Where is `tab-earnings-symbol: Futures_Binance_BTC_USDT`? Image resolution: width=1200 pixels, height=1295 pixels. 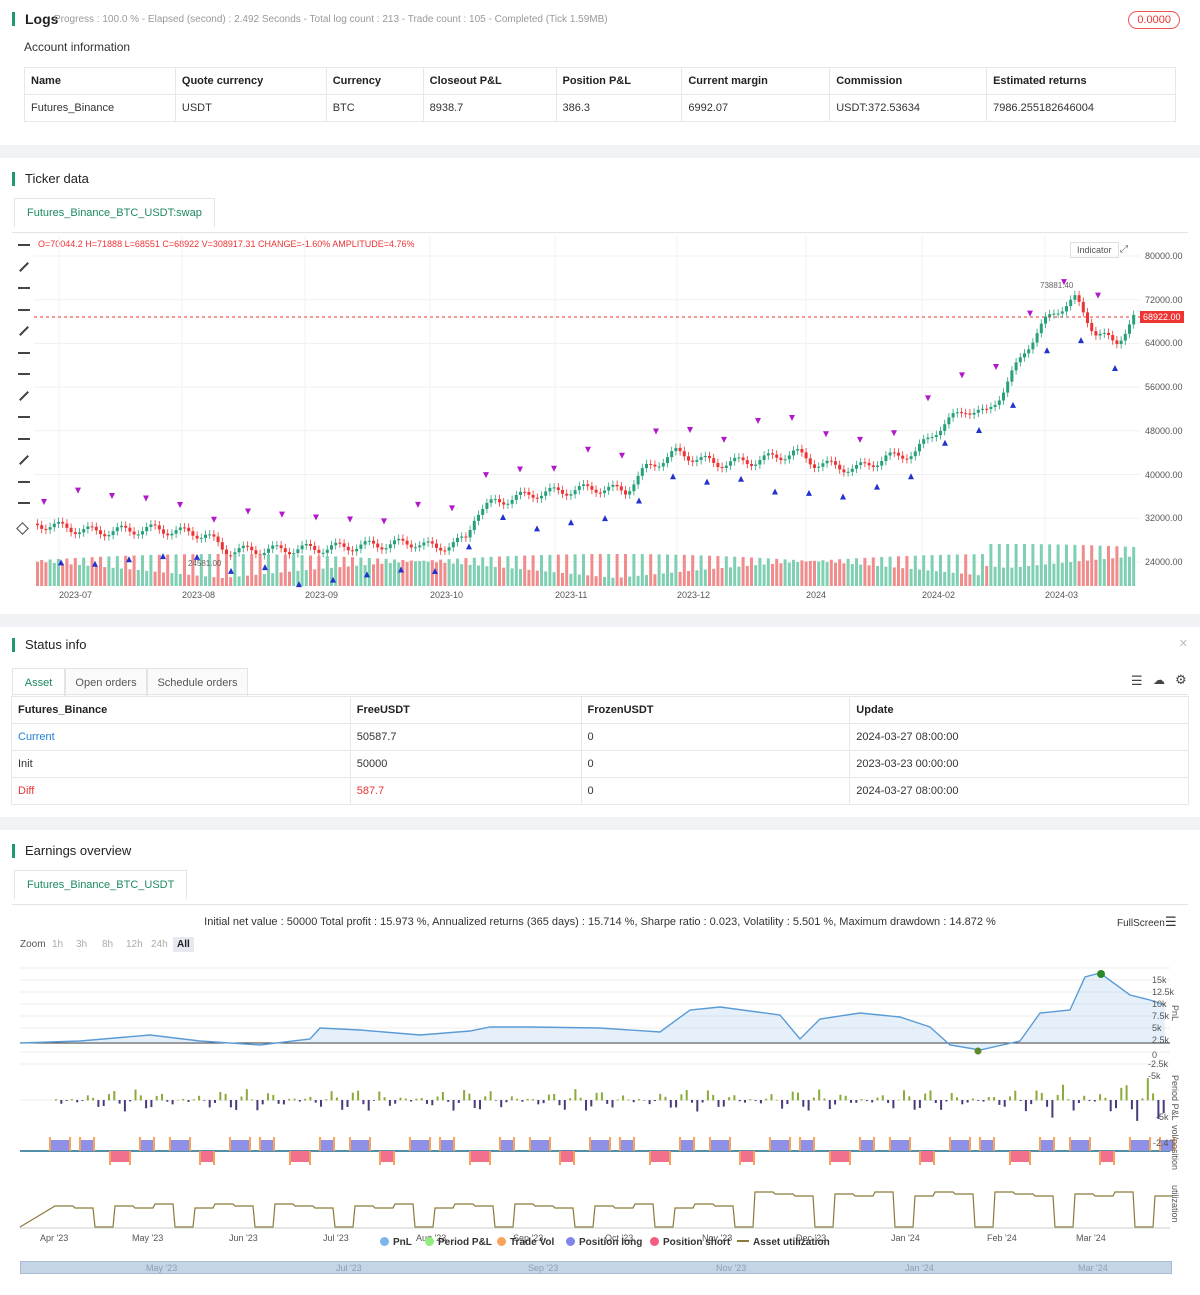 tab-earnings-symbol: Futures_Binance_BTC_USDT is located at coordinates (101, 884).